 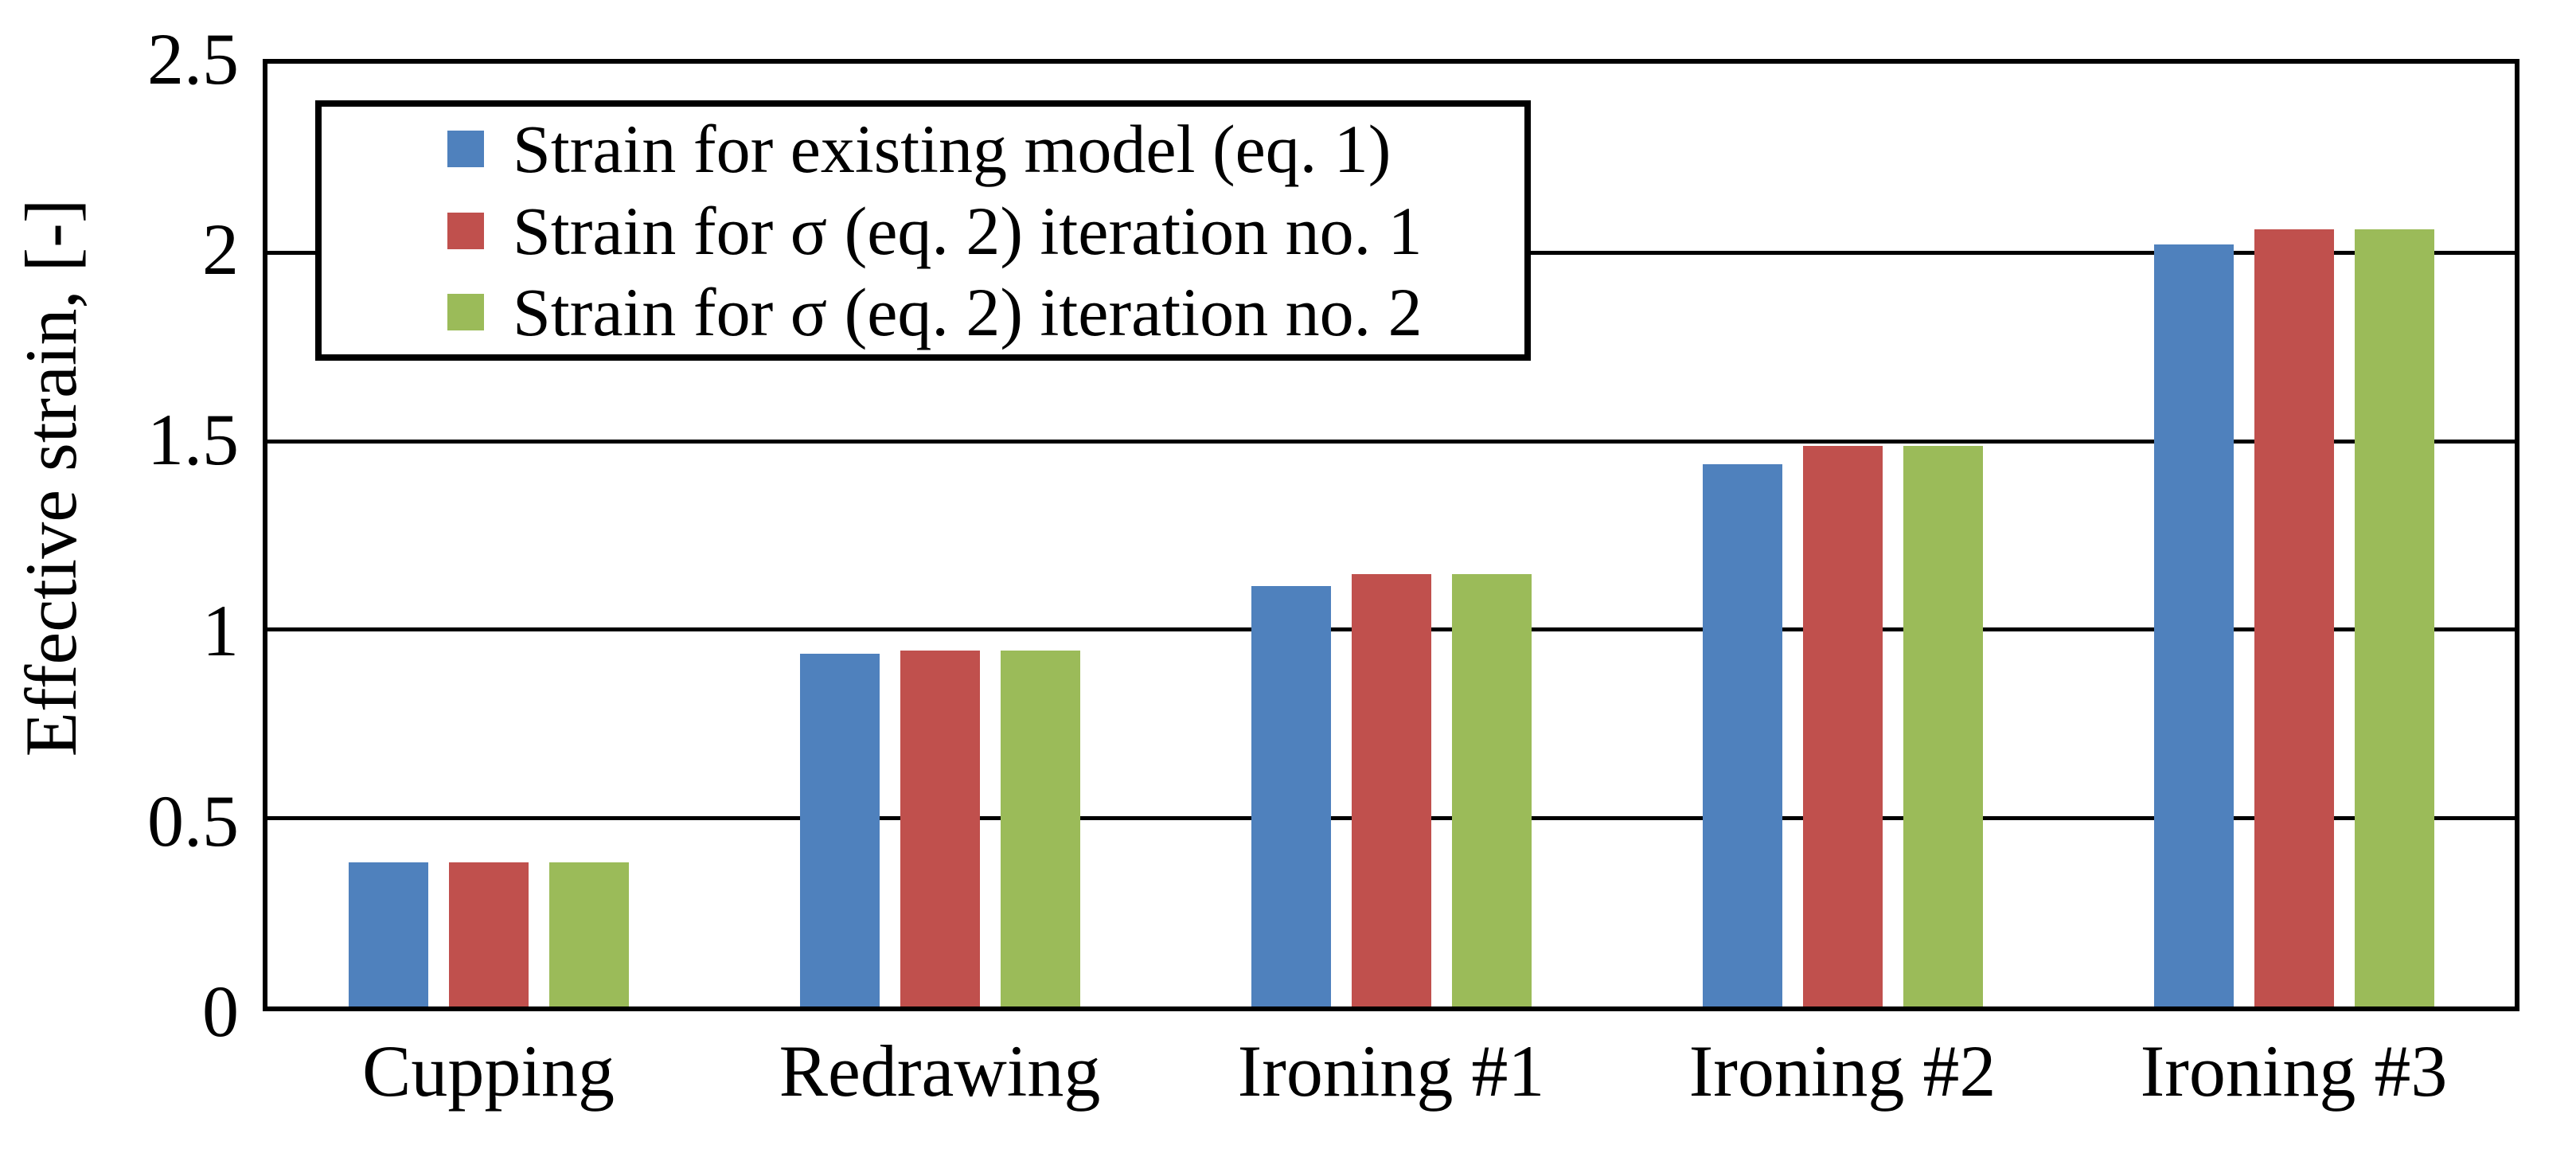 What do you see at coordinates (220, 250) in the screenshot?
I see `y-tick-label-2: 2` at bounding box center [220, 250].